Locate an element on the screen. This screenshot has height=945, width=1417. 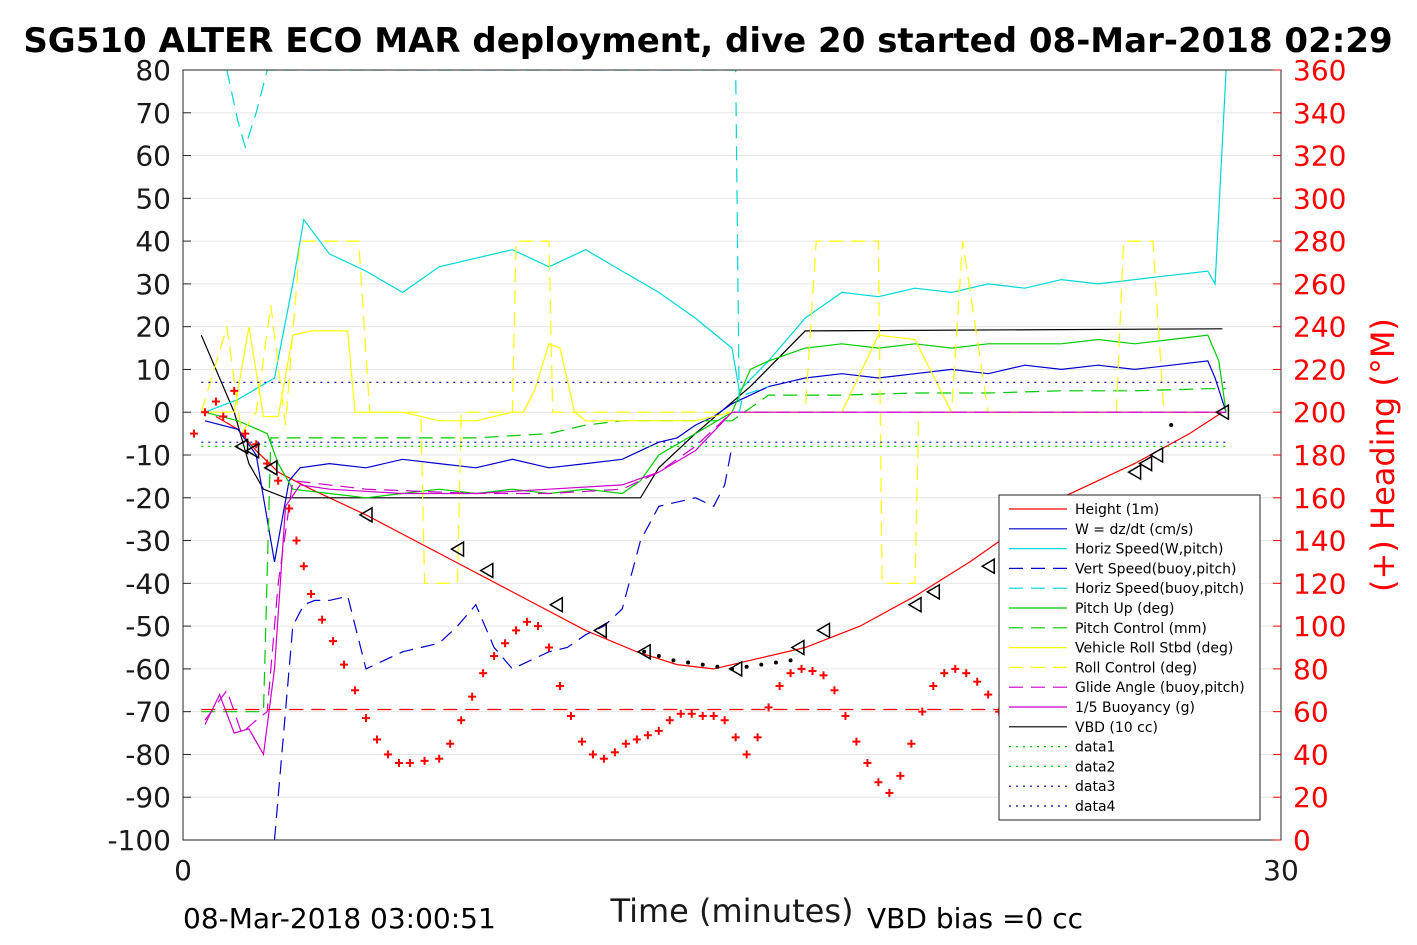
x-axis-label: Time (minutes) is located at coordinates (732, 911).